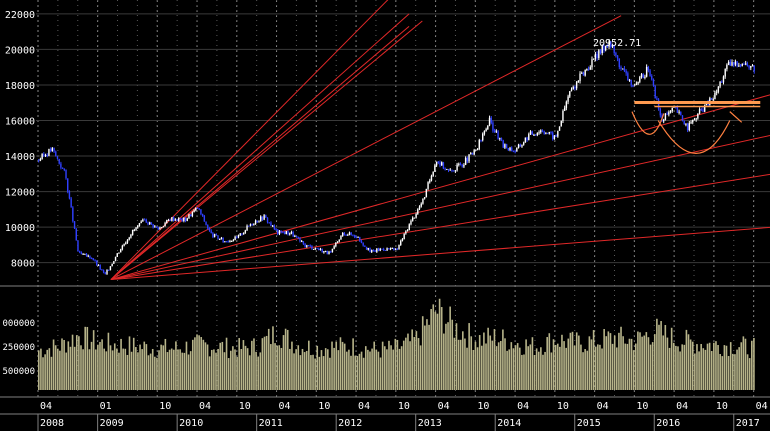 Image resolution: width=770 pixels, height=431 pixels. What do you see at coordinates (697, 104) in the screenshot?
I see `support-level` at bounding box center [697, 104].